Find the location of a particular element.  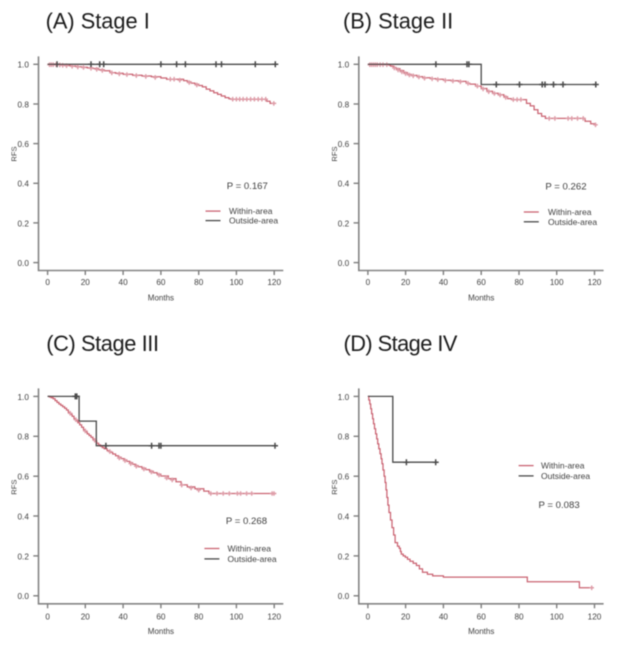

svg-text: (C) Stage III is located at coordinates (102, 343).